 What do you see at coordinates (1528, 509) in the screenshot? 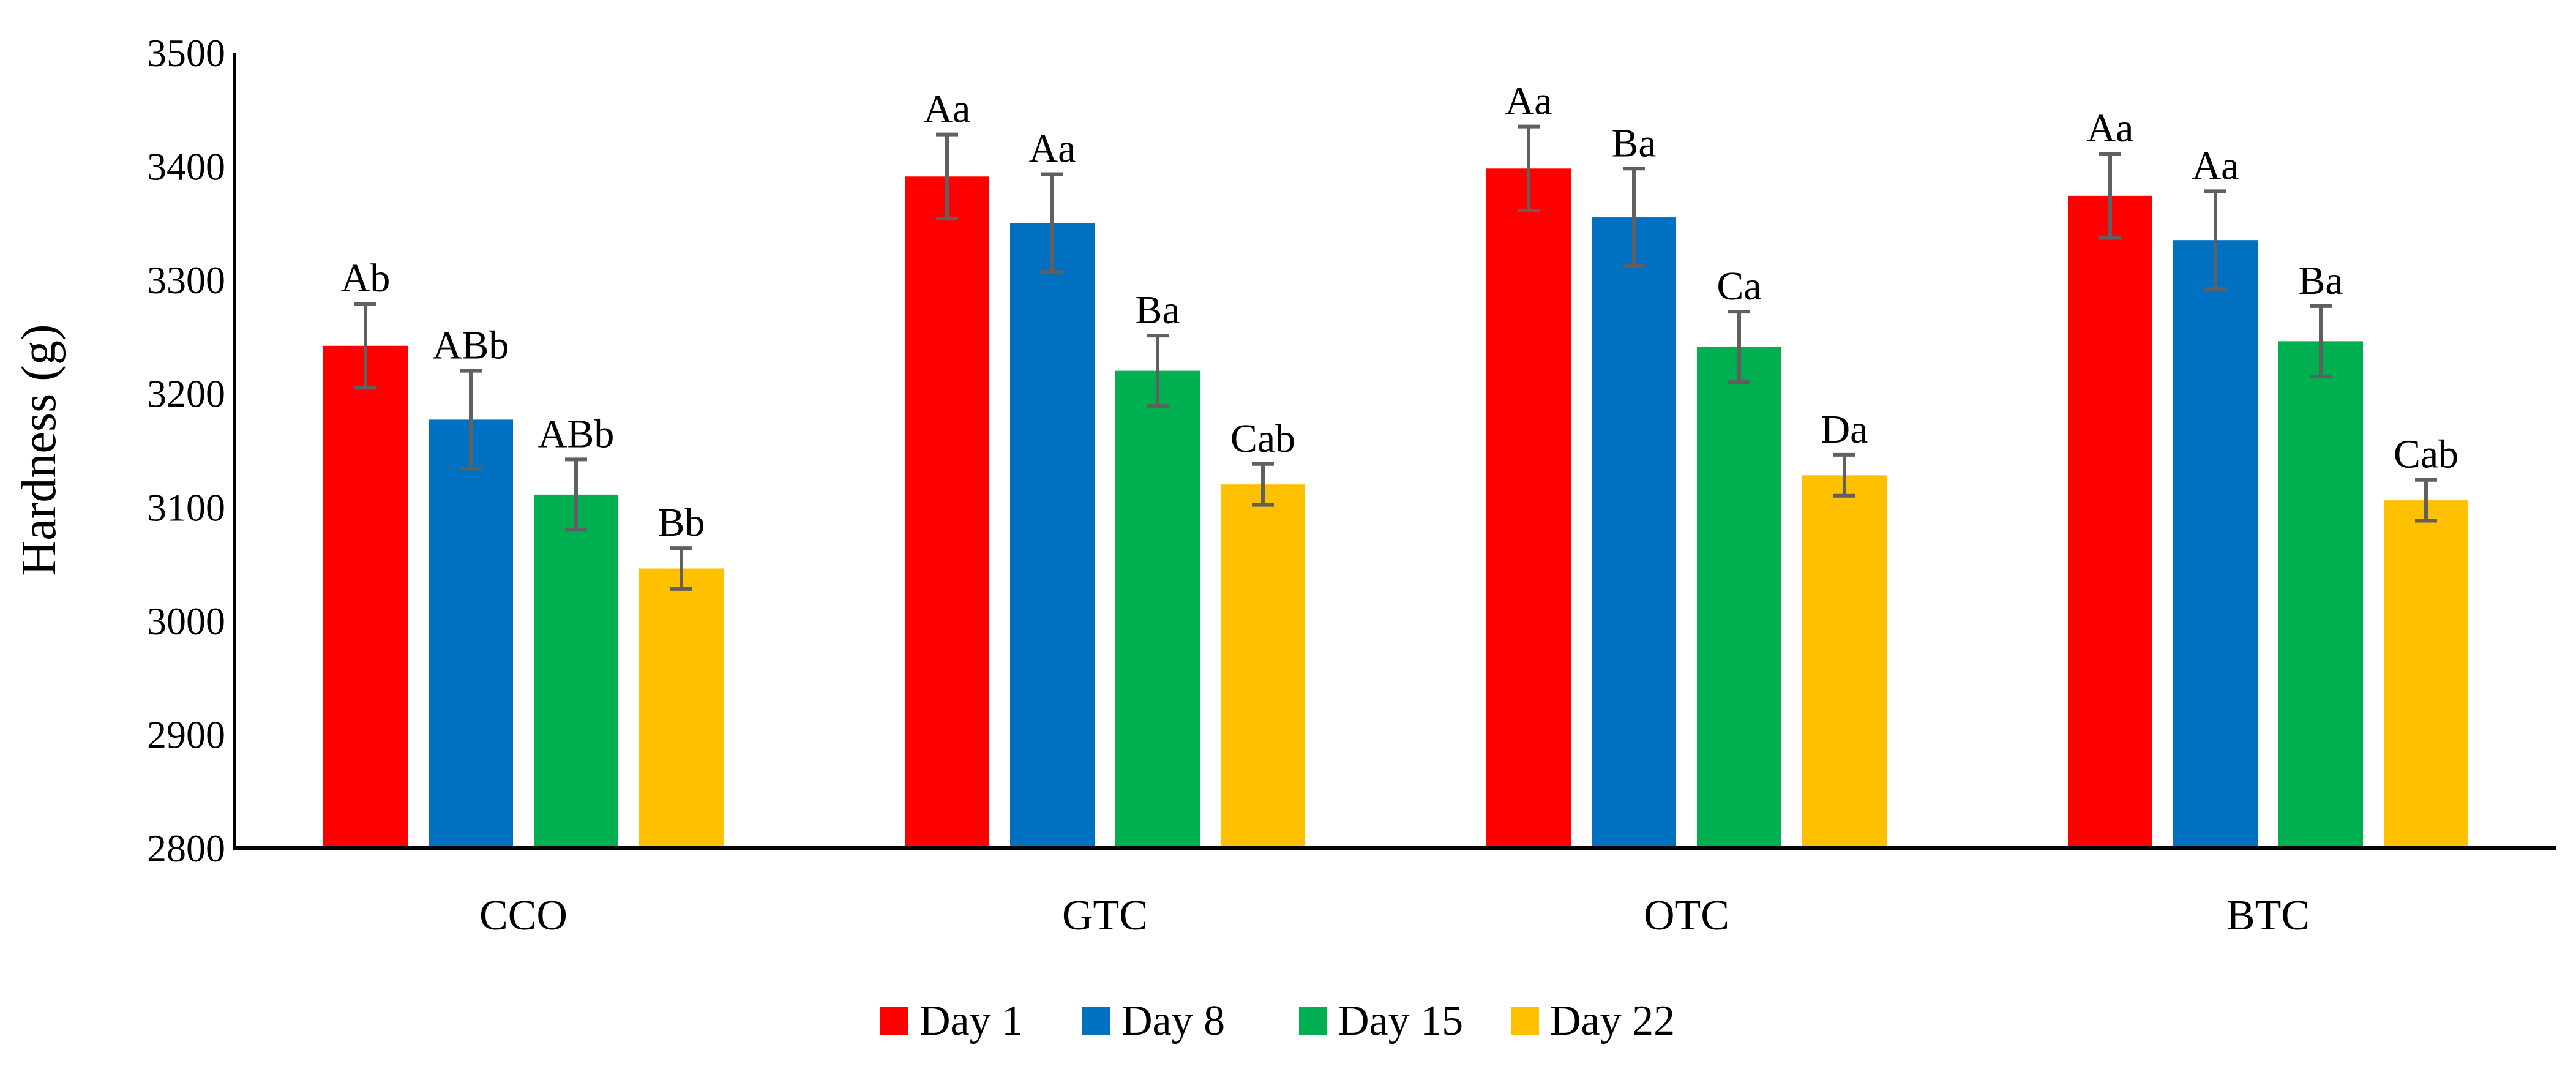
I see `bar-day-1-otc` at bounding box center [1528, 509].